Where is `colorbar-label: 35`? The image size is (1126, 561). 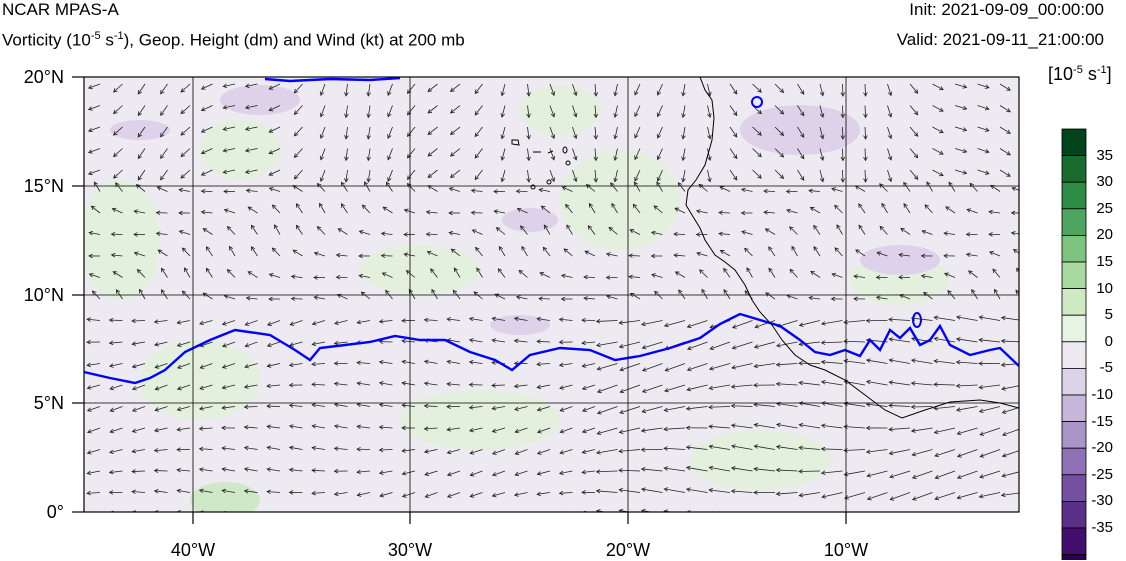
colorbar-label: 35 is located at coordinates (1098, 155).